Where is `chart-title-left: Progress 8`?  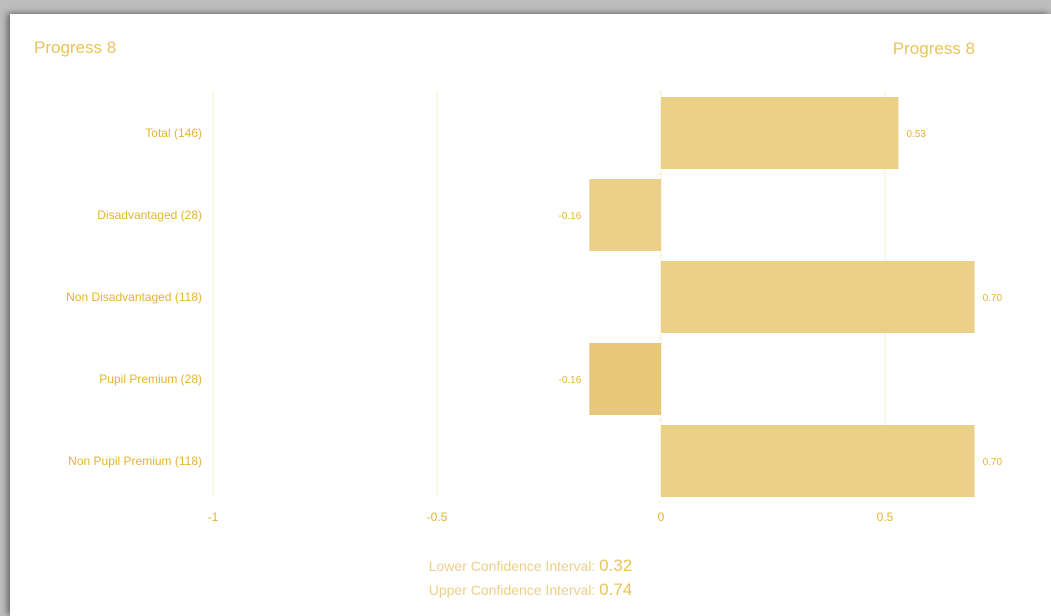
chart-title-left: Progress 8 is located at coordinates (75, 47).